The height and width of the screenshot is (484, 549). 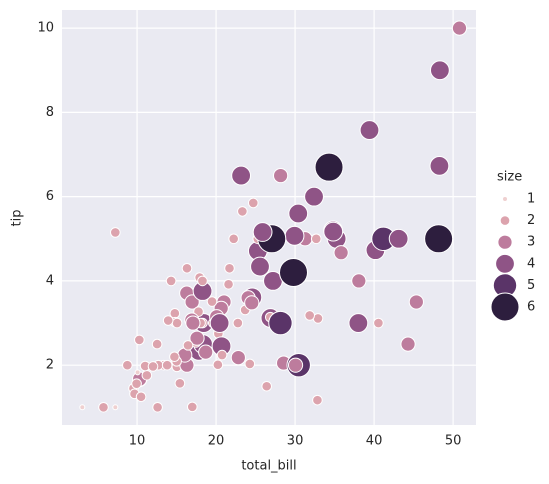 What do you see at coordinates (50, 196) in the screenshot?
I see `y-tick-label: 6` at bounding box center [50, 196].